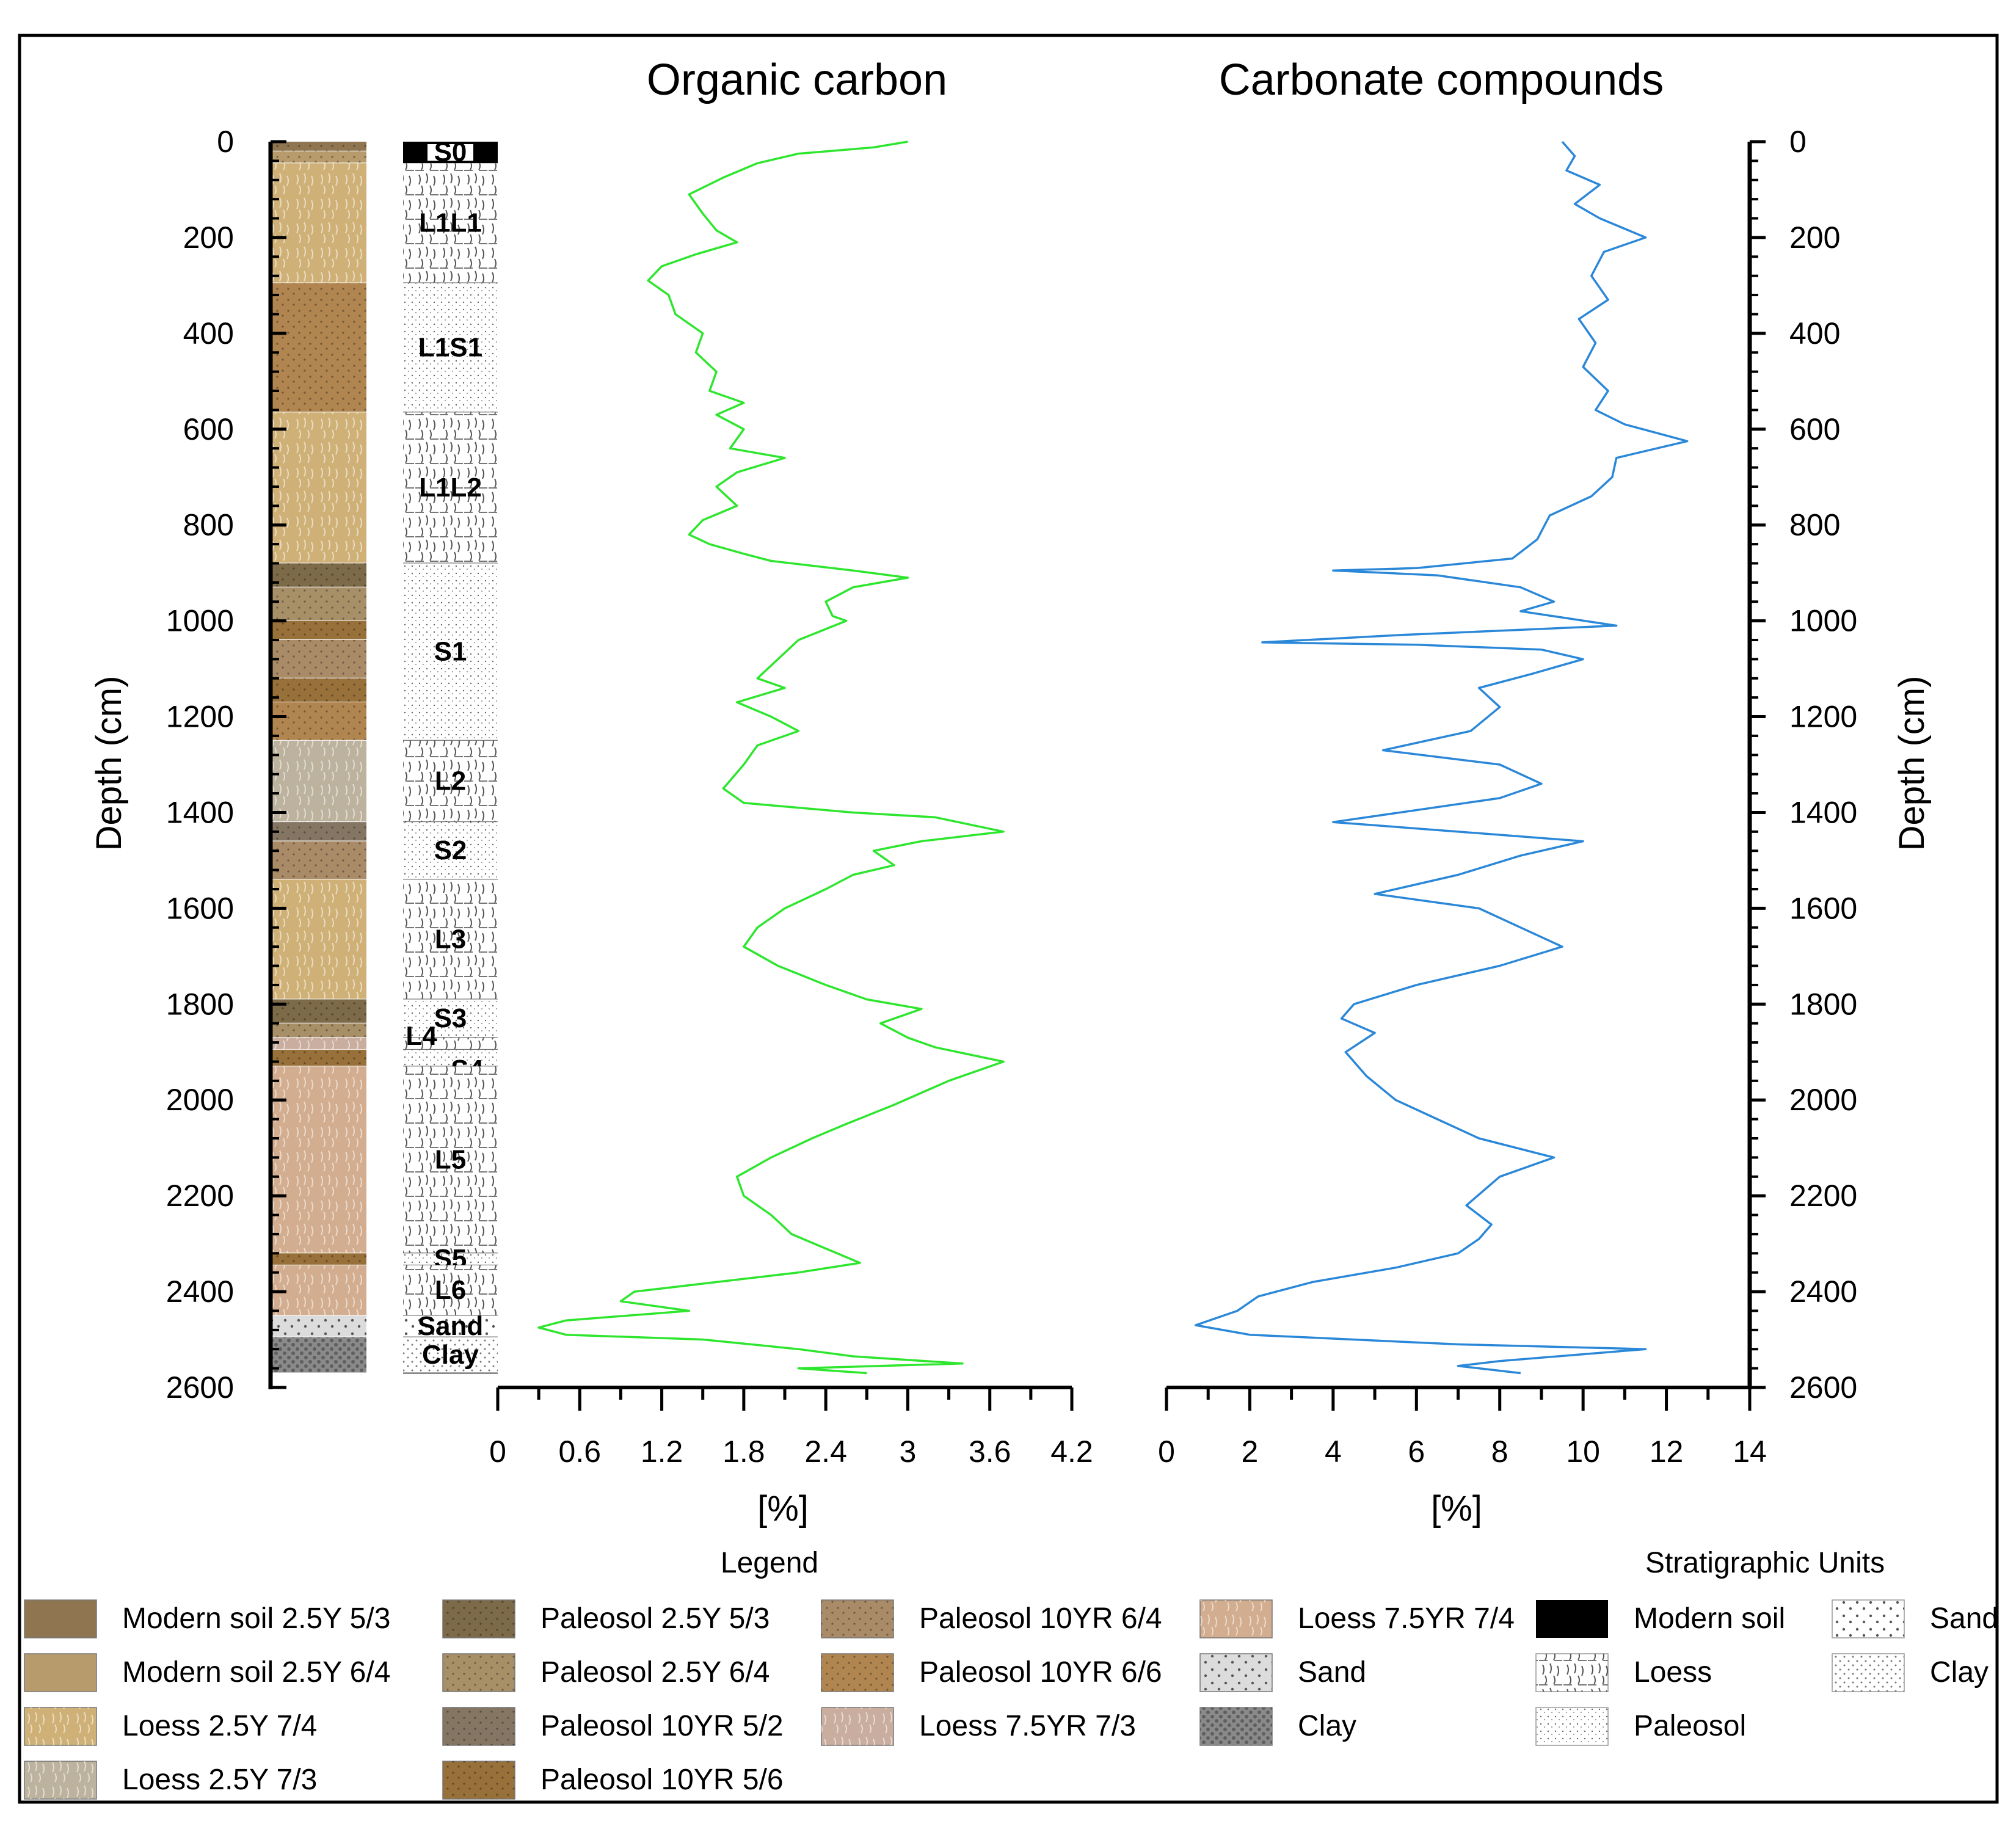 The image size is (2016, 1829). I want to click on legend-swatch-texture-p53, so click(479, 1619).